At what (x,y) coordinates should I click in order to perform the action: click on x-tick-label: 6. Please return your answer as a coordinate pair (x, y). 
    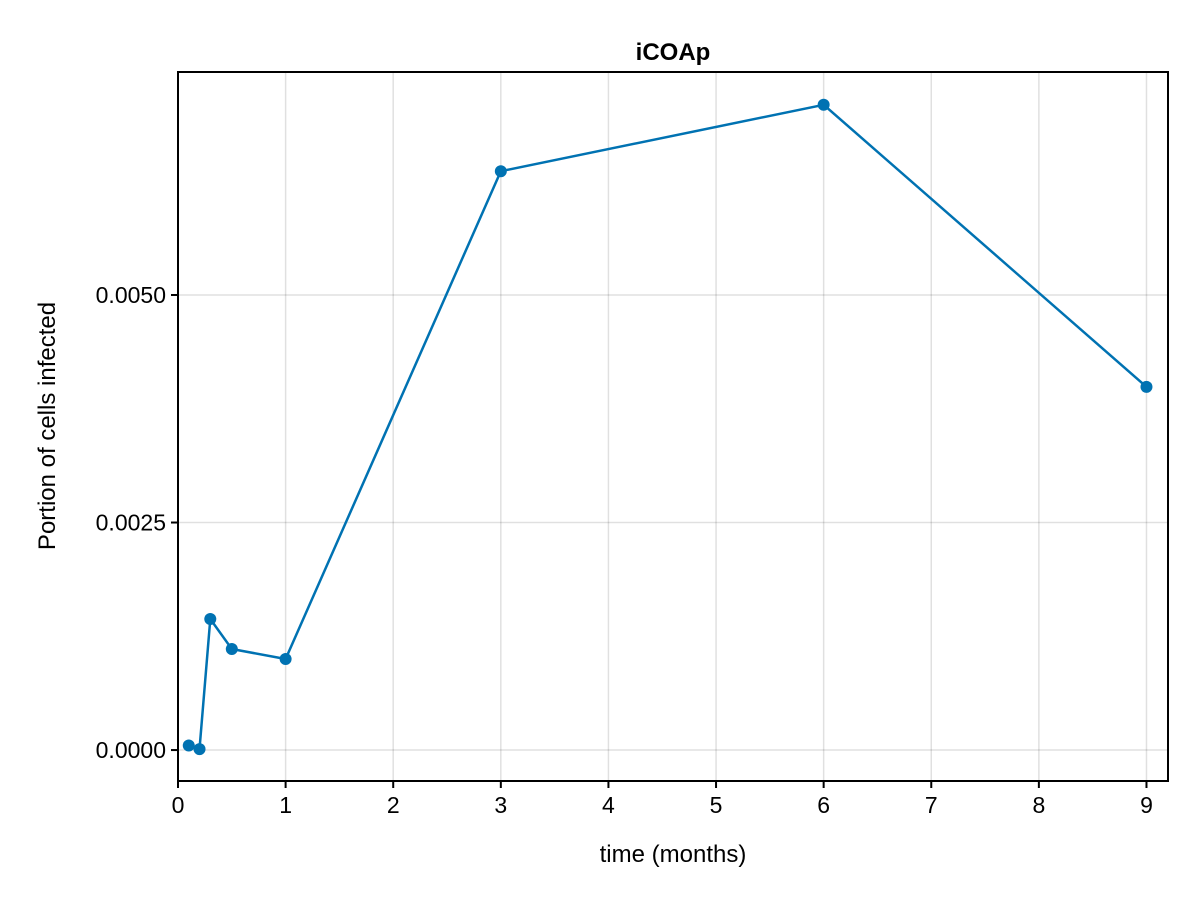
    Looking at the image, I should click on (823, 805).